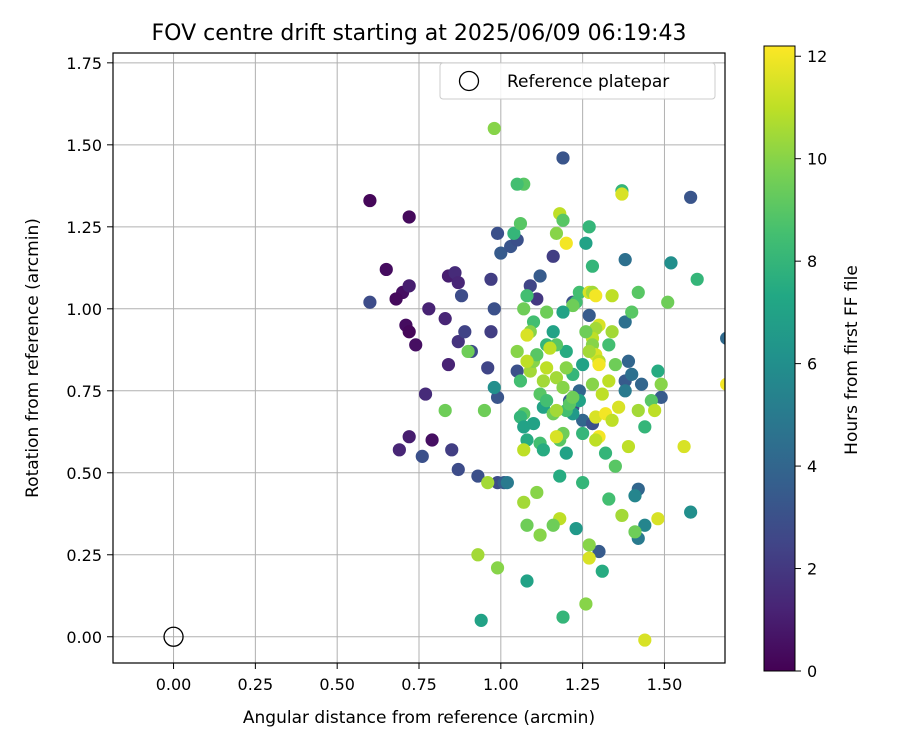  Describe the element at coordinates (84, 391) in the screenshot. I see `y-tick-label: 0.75` at that location.